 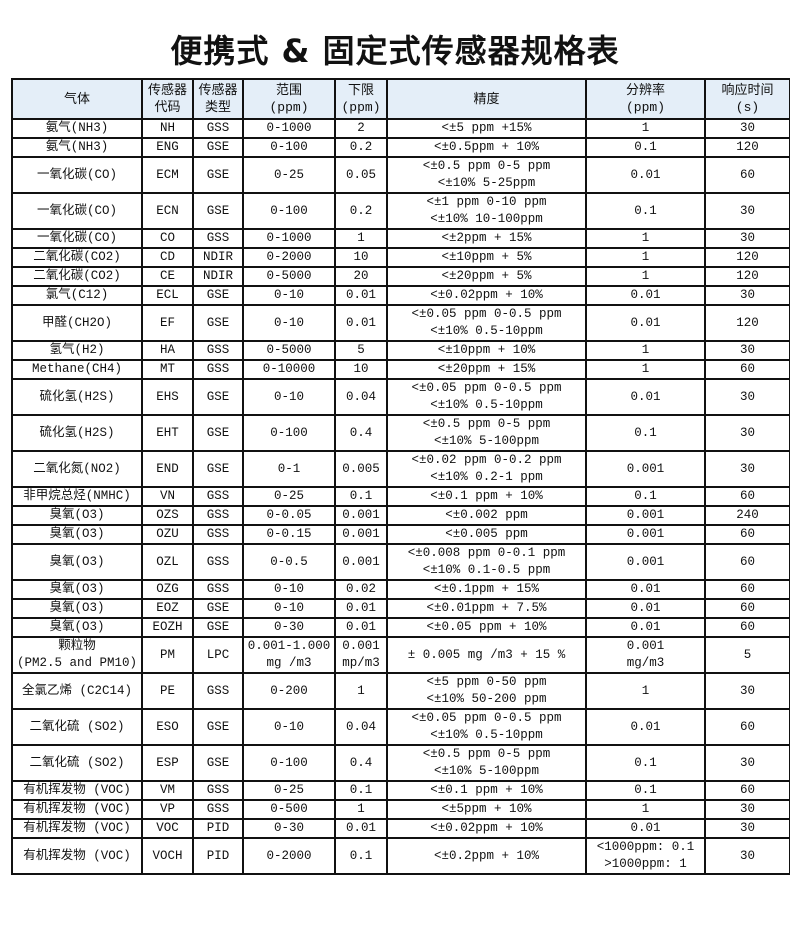 I want to click on cell-lower-limit: 1, so click(x=361, y=691).